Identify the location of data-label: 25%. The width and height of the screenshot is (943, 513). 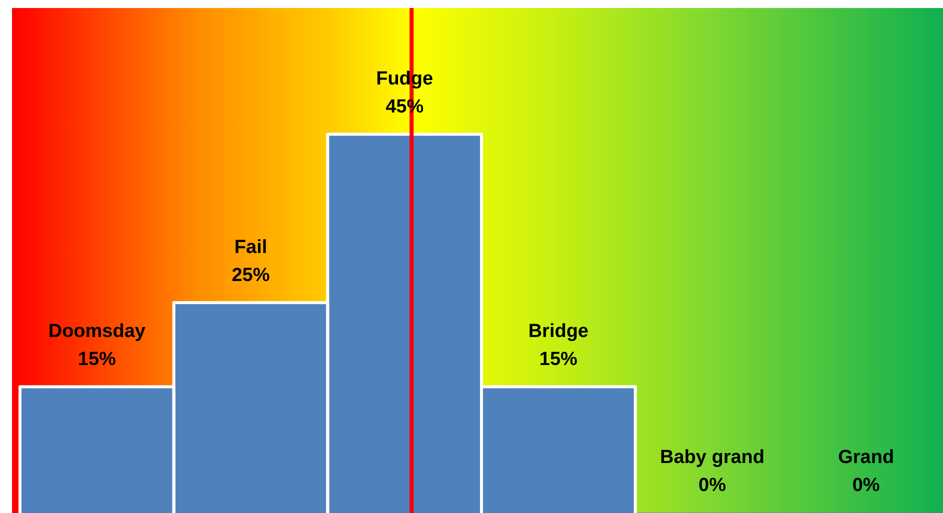
(251, 275).